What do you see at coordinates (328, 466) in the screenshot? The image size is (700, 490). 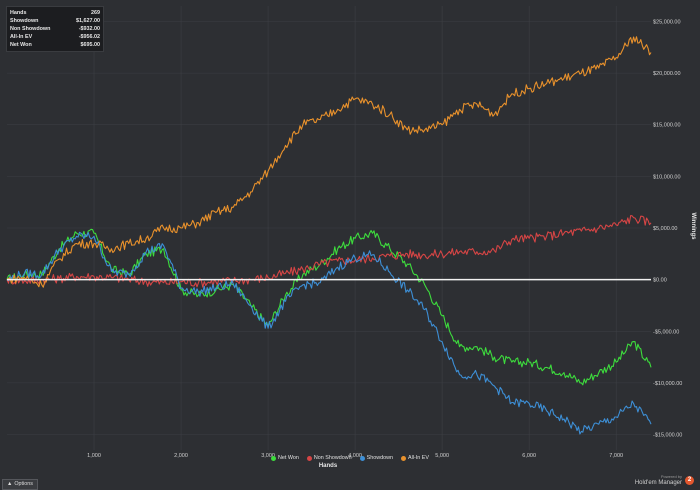 I see `x-axis-label: Hands` at bounding box center [328, 466].